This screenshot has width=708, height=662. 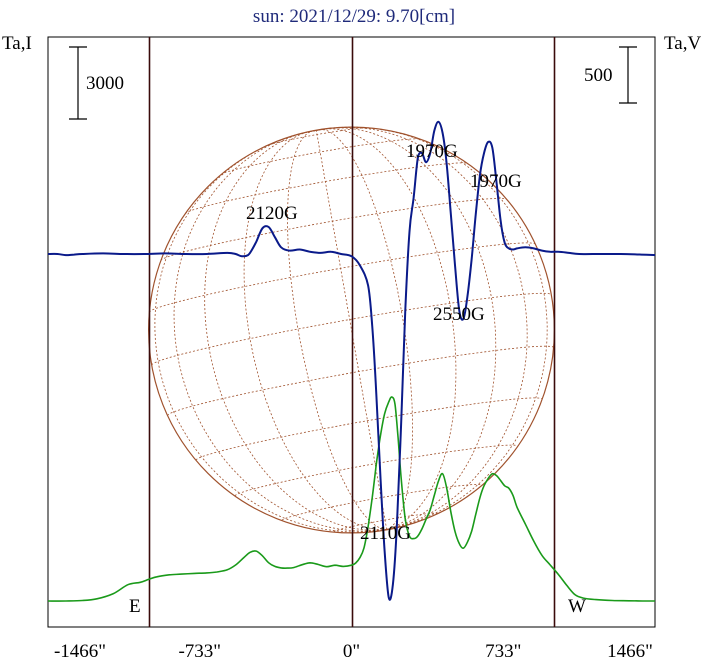 What do you see at coordinates (630, 651) in the screenshot?
I see `x-tick-label: 1466"` at bounding box center [630, 651].